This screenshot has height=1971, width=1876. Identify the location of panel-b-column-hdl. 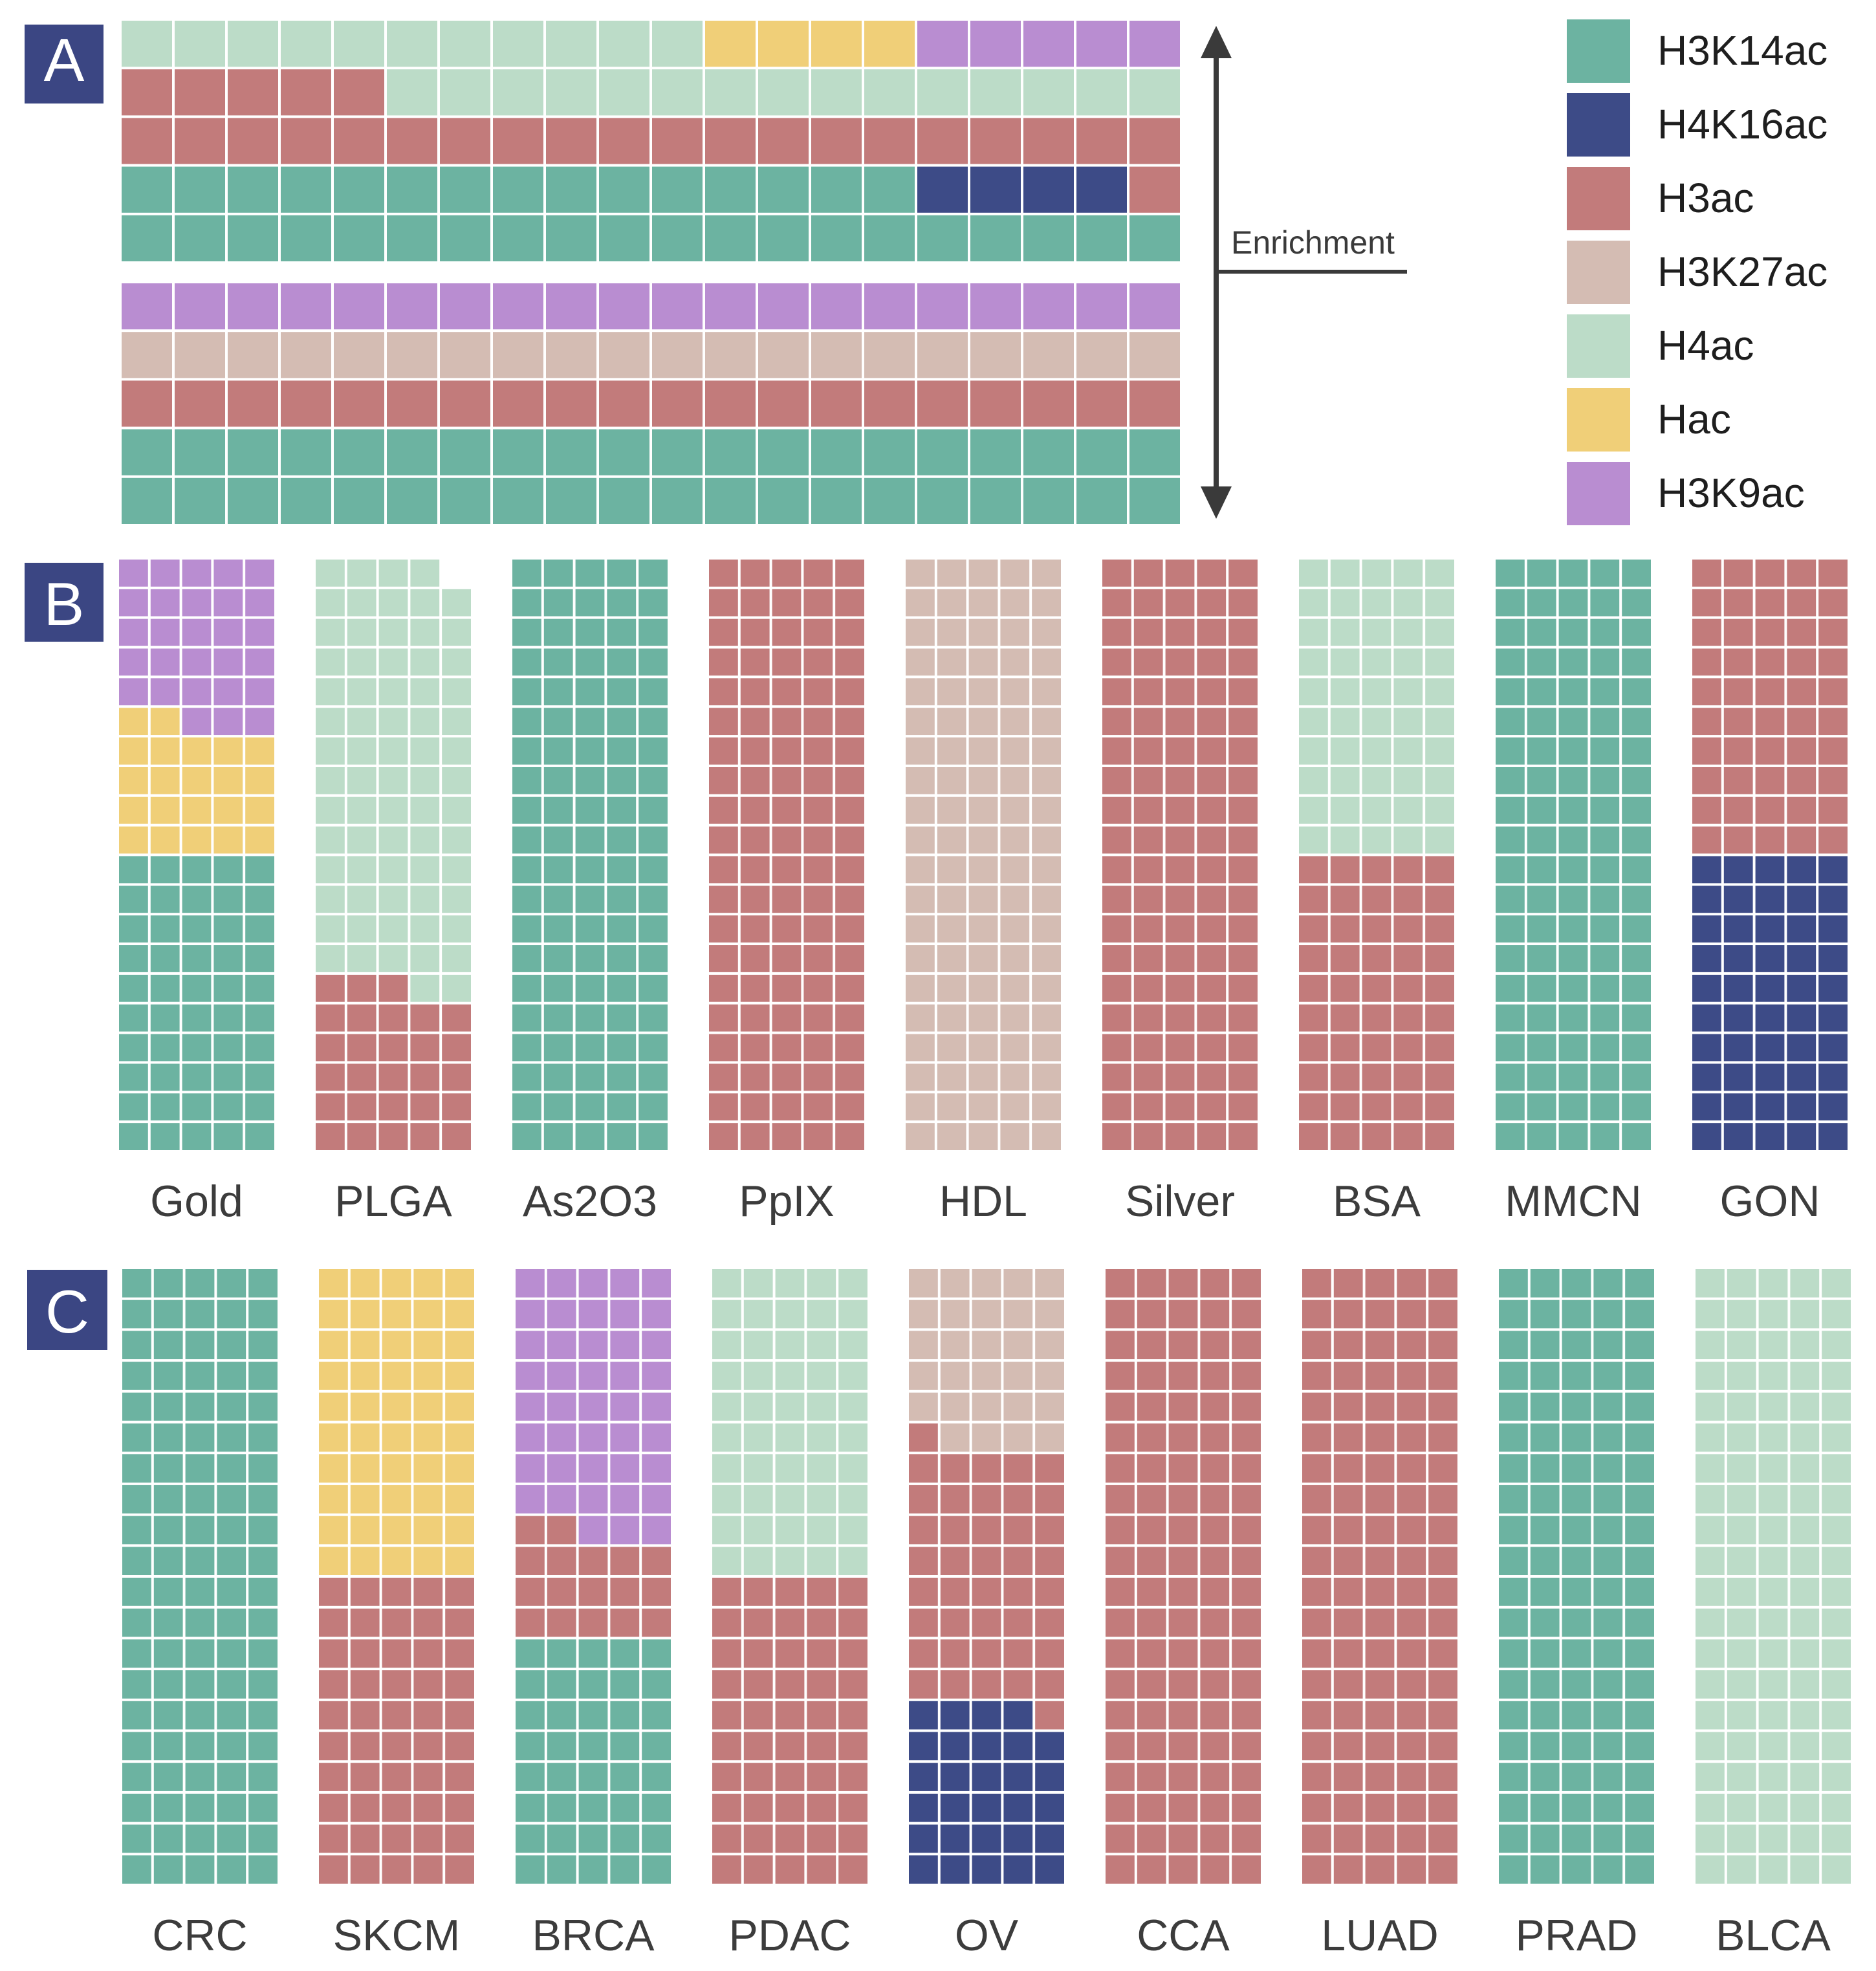
(983, 855).